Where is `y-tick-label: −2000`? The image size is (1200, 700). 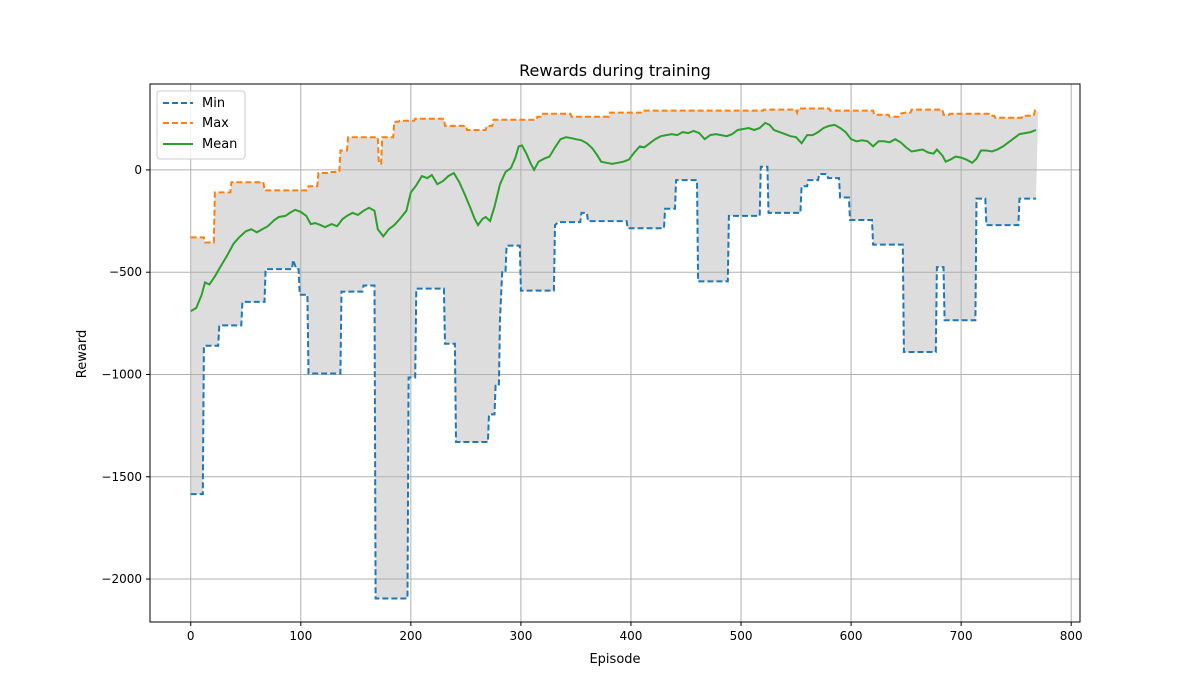 y-tick-label: −2000 is located at coordinates (121, 579).